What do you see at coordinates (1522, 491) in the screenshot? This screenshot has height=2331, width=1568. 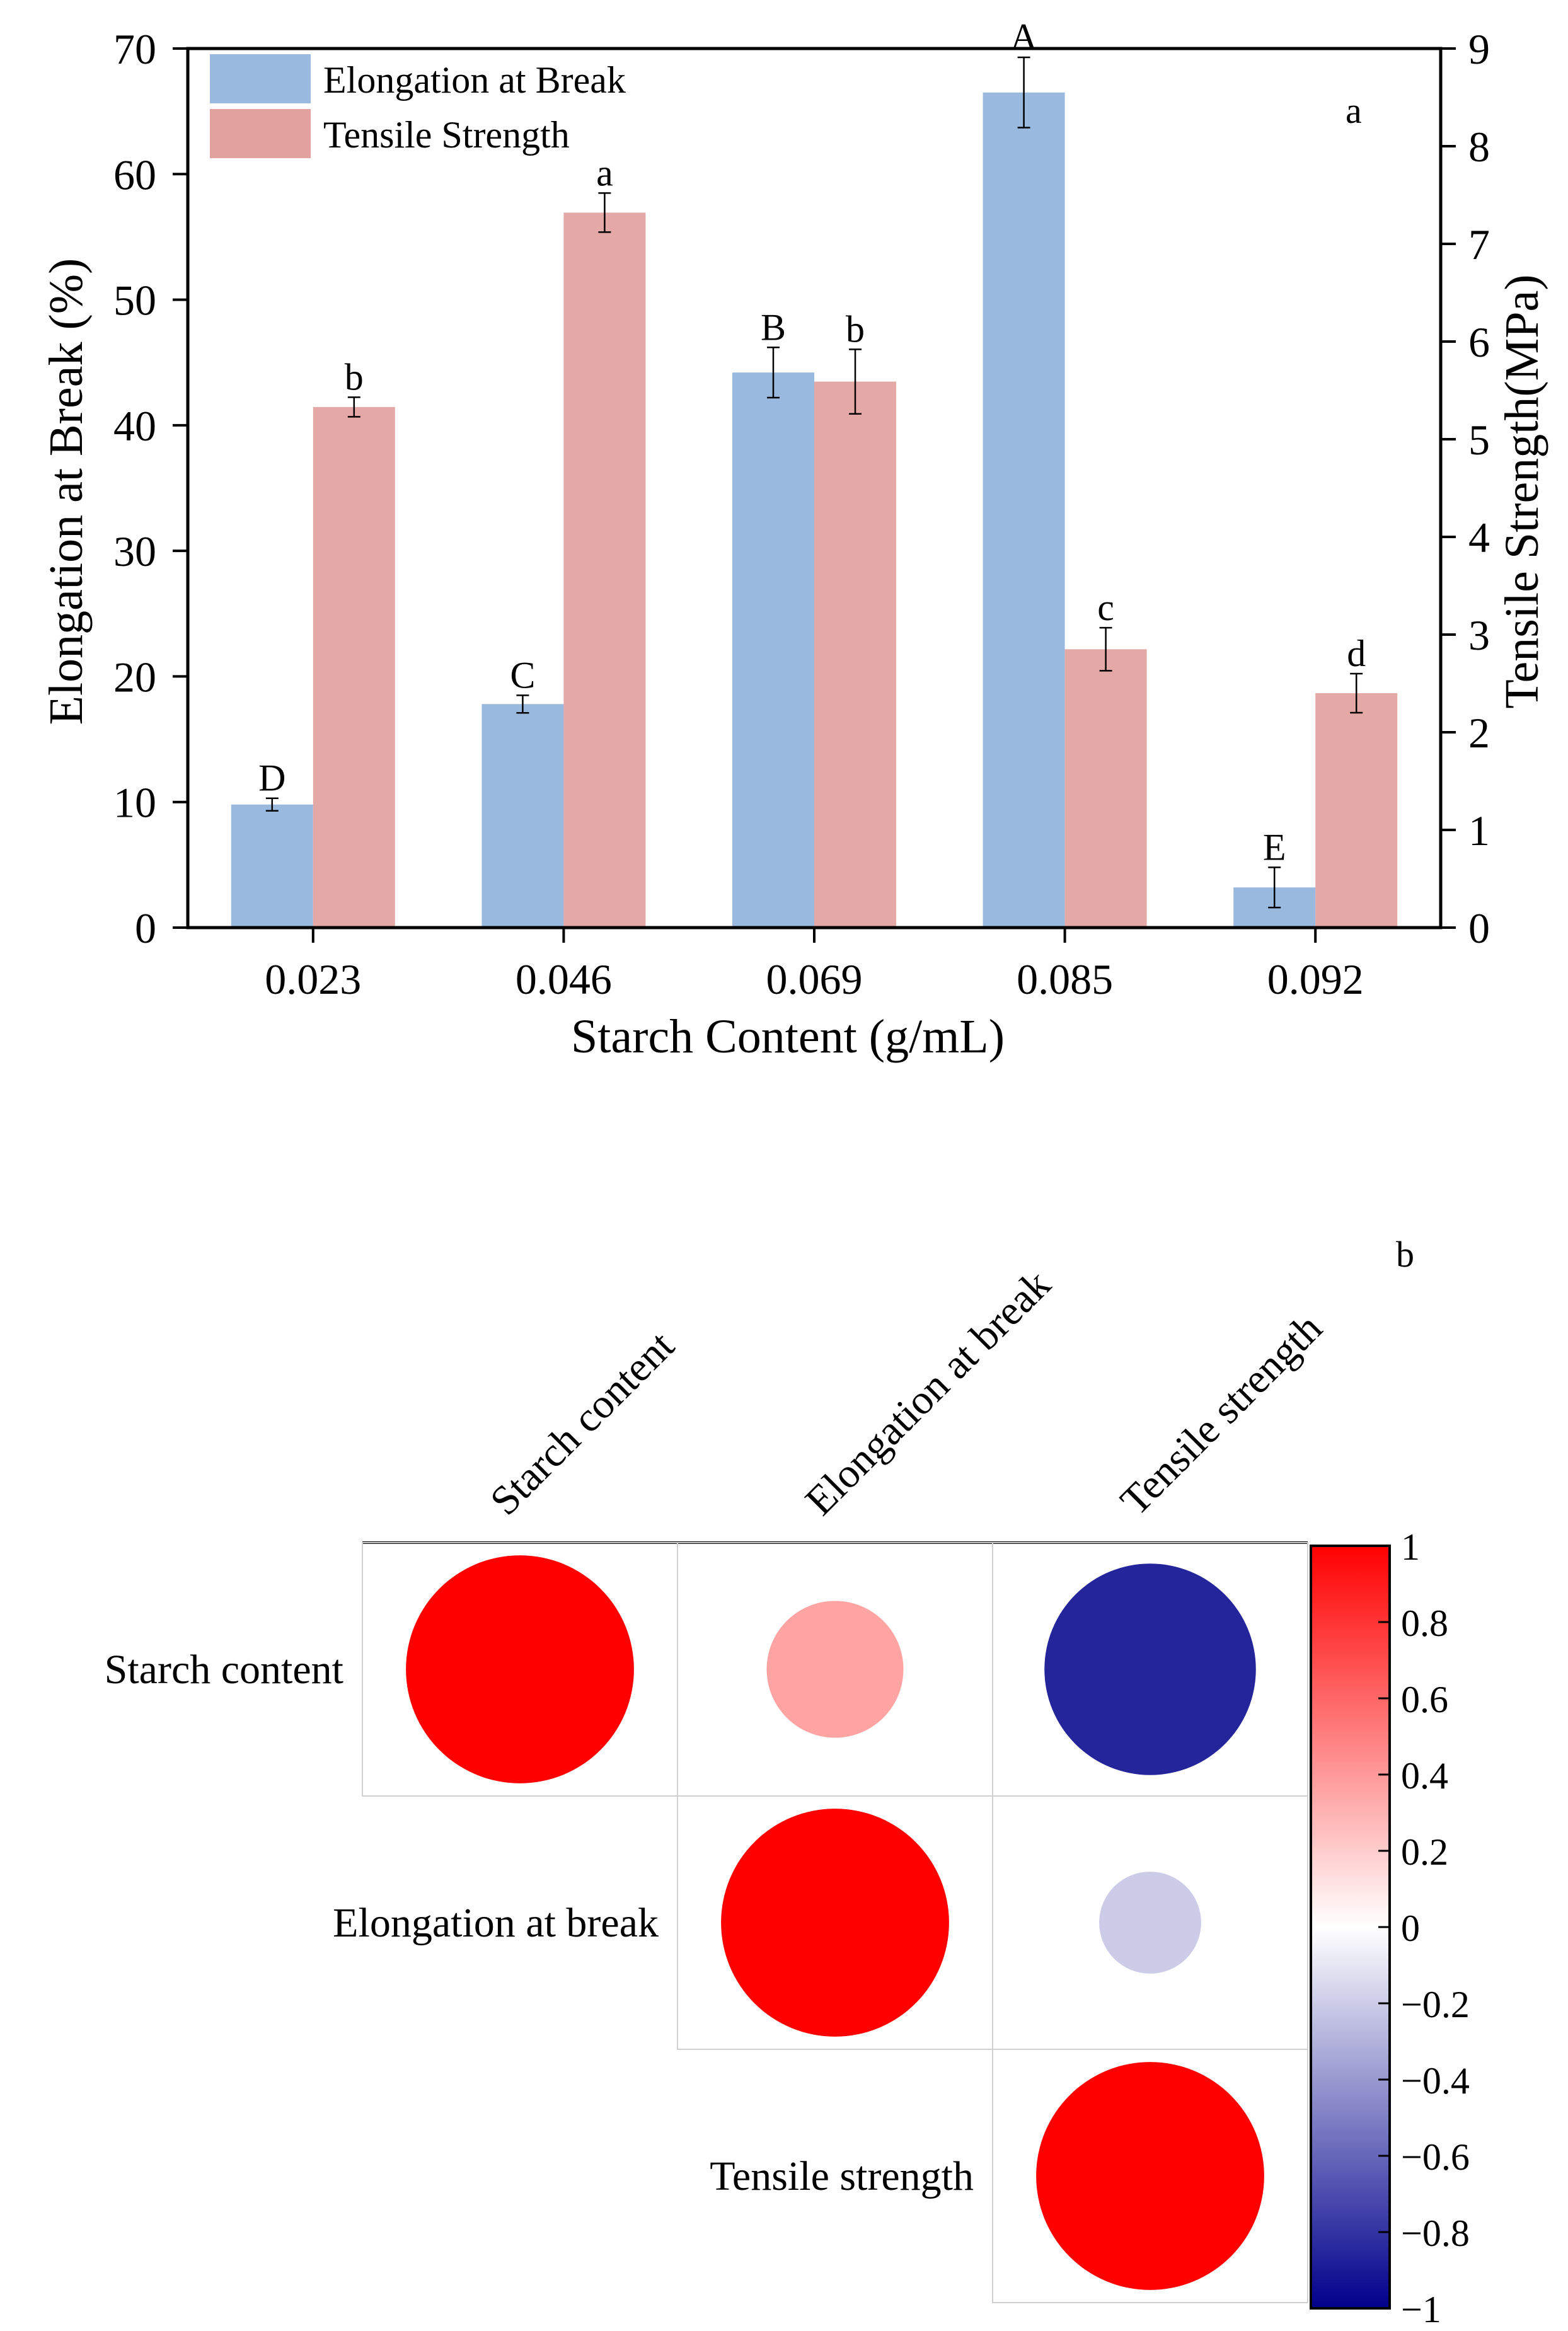 I see `y-axis-title-right: Tensile Strength(MPa)` at bounding box center [1522, 491].